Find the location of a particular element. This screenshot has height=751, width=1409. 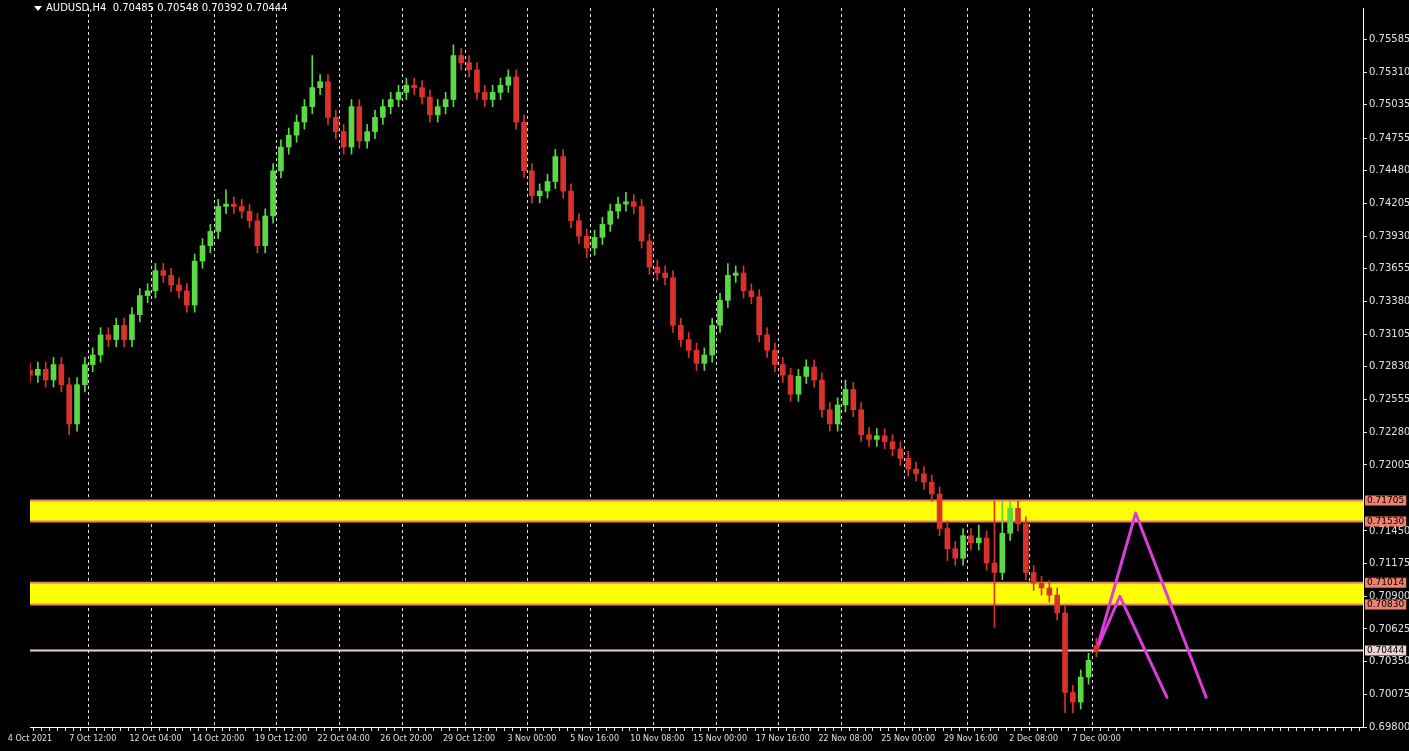

x-tick-label: 26 Oct 20:00 is located at coordinates (406, 738).